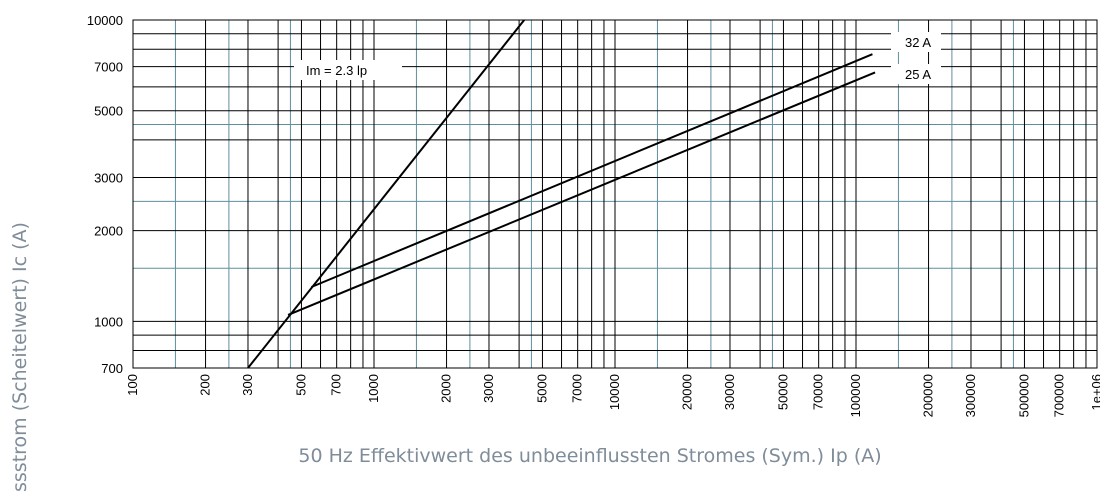 The height and width of the screenshot is (500, 1100). Describe the element at coordinates (687, 392) in the screenshot. I see `x-tick-label: 20000` at that location.